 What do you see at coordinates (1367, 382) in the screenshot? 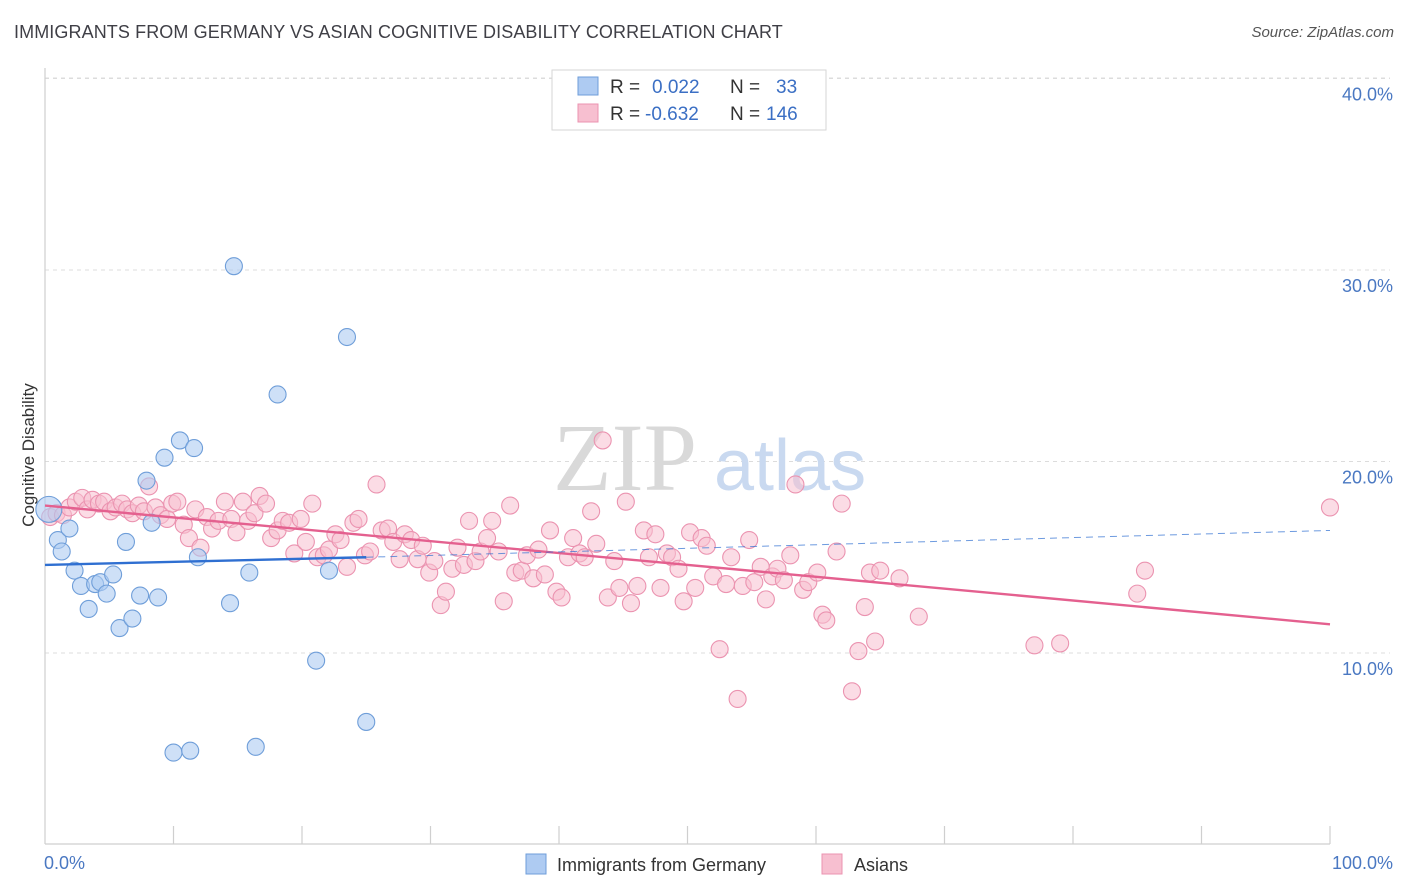
I see `y-tick-labels: 10.0% 20.0% 30.0% 40.0%` at bounding box center [1367, 382].